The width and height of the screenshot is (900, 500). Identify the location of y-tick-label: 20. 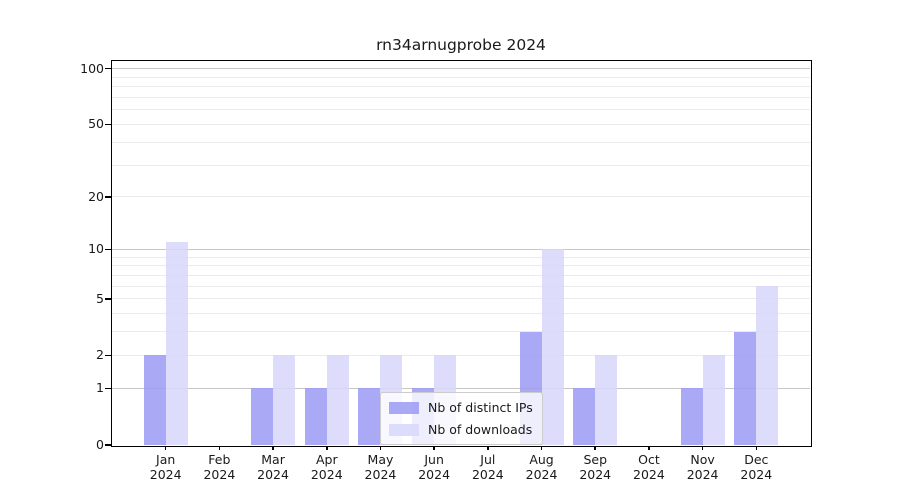
(96, 196).